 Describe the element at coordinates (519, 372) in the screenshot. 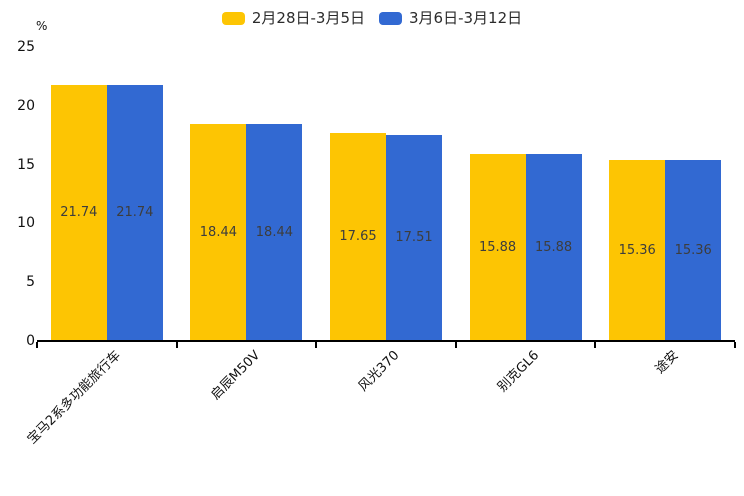

I see `x-category-label: 别克GL6` at that location.